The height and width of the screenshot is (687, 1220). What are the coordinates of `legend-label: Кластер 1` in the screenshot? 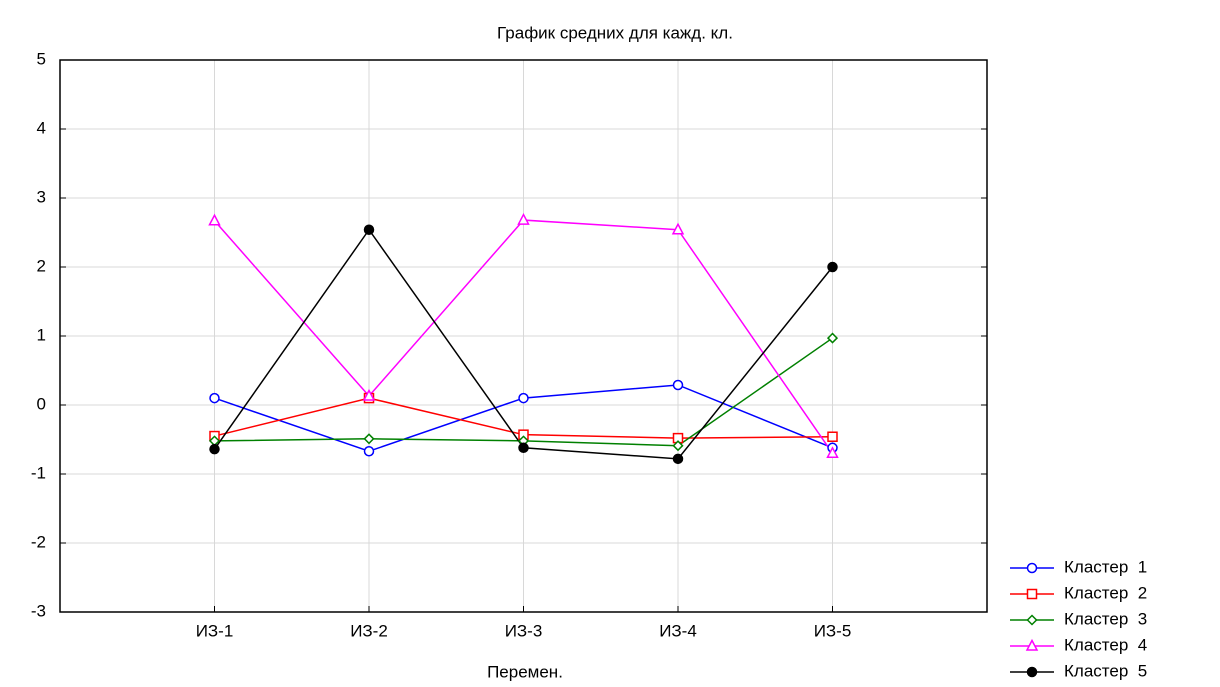 It's located at (1105, 566).